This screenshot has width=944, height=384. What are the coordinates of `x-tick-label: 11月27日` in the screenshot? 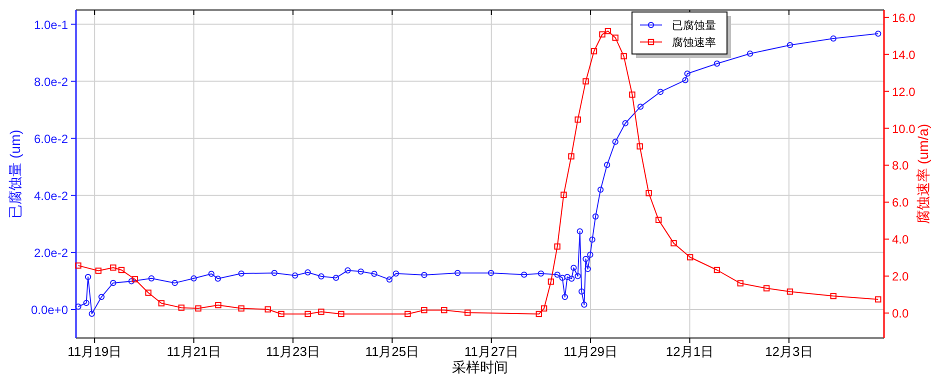 It's located at (491, 351).